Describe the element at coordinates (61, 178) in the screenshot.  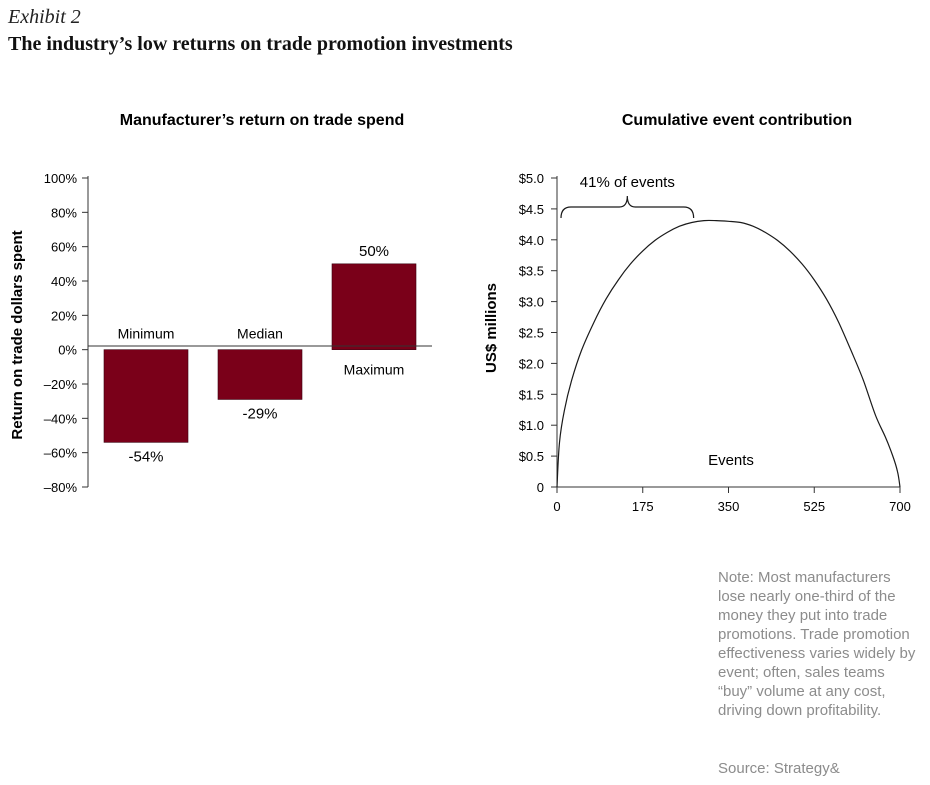
I see `bar-chart-y-tick-label: 100%` at that location.